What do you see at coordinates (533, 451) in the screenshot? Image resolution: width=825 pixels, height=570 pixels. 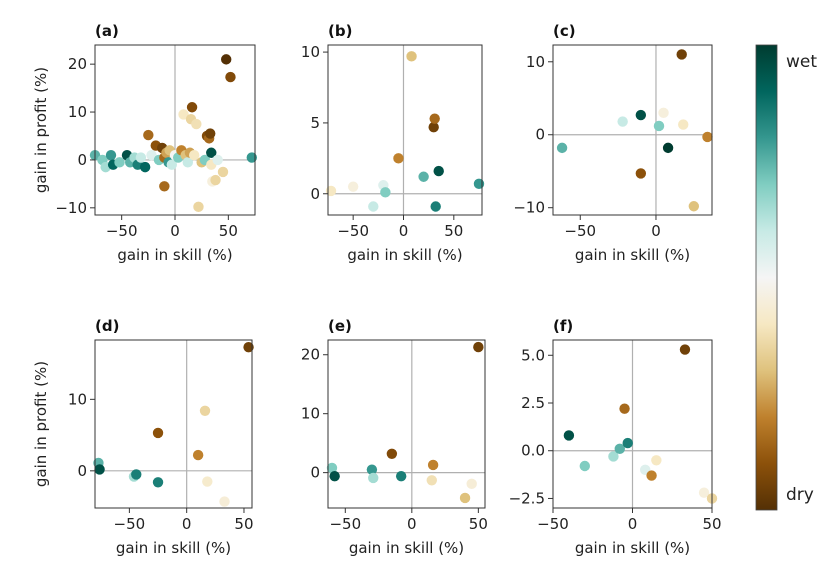 I see `y-tick-label: 0.0` at bounding box center [533, 451].